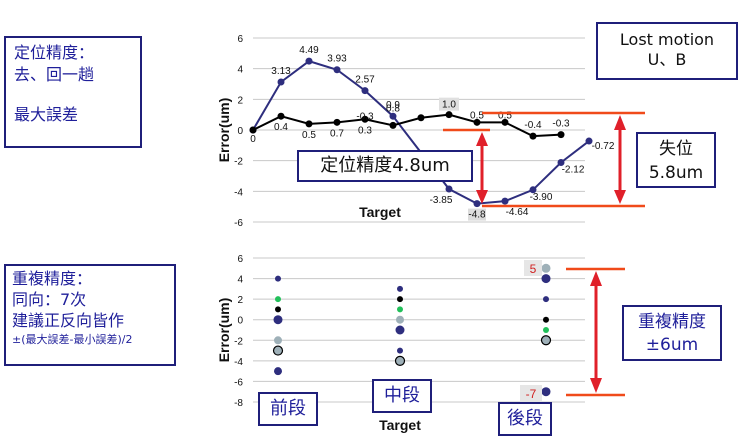 This screenshot has height=438, width=740. I want to click on lost-motion-box: Lost motion U、B, so click(667, 51).